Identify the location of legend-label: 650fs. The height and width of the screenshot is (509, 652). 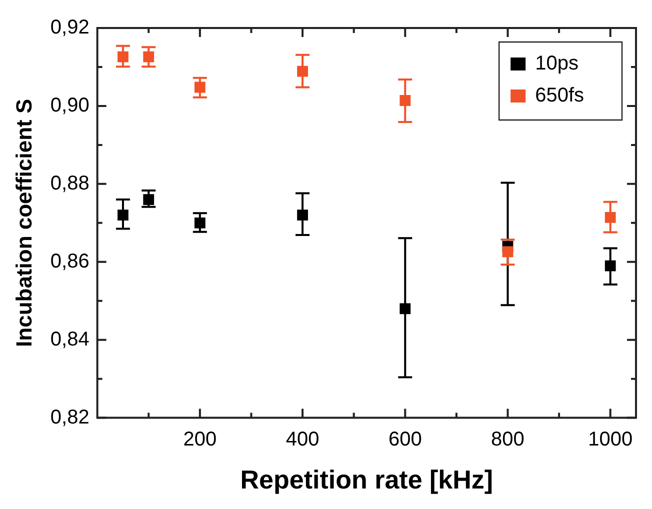
(559, 95).